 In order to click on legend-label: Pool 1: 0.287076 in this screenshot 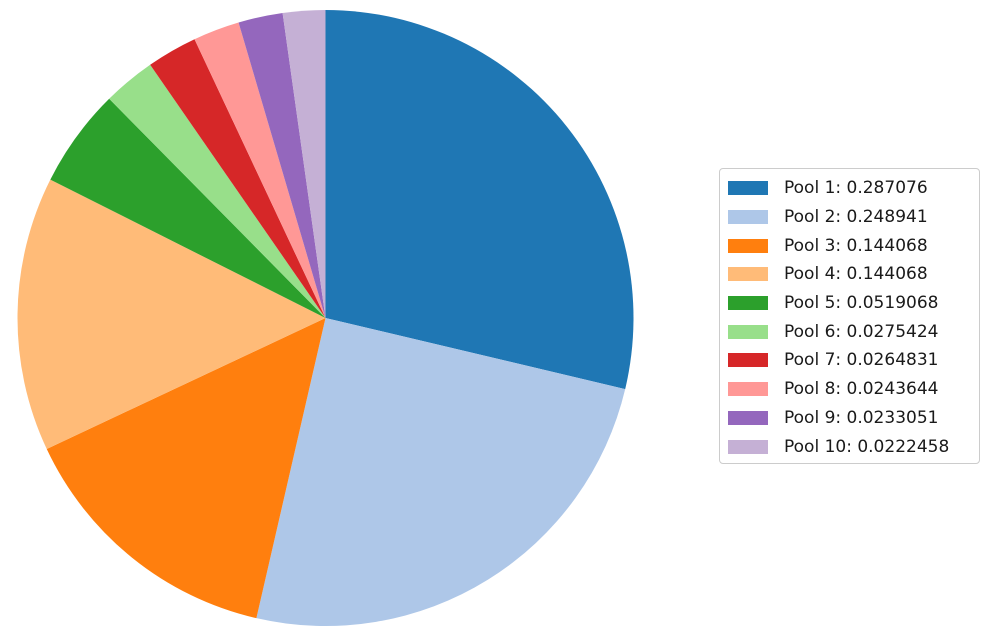, I will do `click(856, 188)`.